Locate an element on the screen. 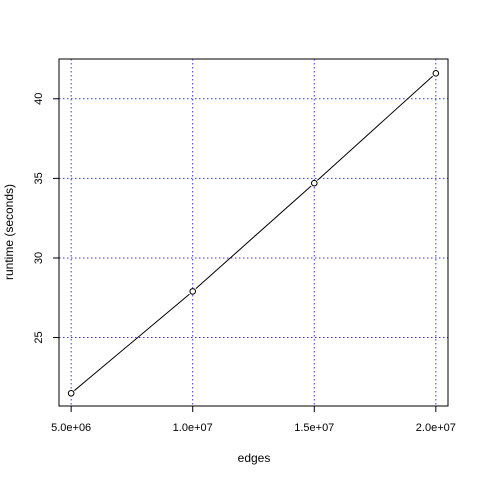 The height and width of the screenshot is (480, 480). x-tick-label: 5.0e+06 is located at coordinates (71, 428).